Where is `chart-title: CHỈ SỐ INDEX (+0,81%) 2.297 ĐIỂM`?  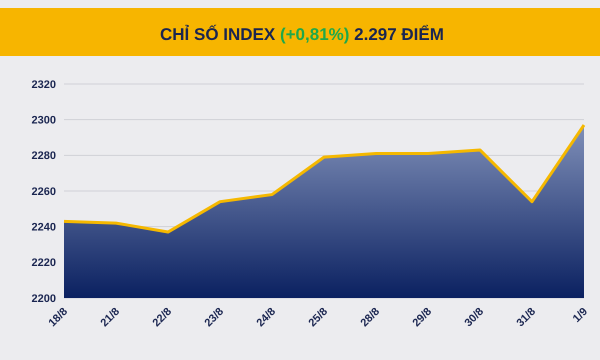 chart-title: CHỈ SỐ INDEX (+0,81%) 2.297 ĐIỂM is located at coordinates (302, 34).